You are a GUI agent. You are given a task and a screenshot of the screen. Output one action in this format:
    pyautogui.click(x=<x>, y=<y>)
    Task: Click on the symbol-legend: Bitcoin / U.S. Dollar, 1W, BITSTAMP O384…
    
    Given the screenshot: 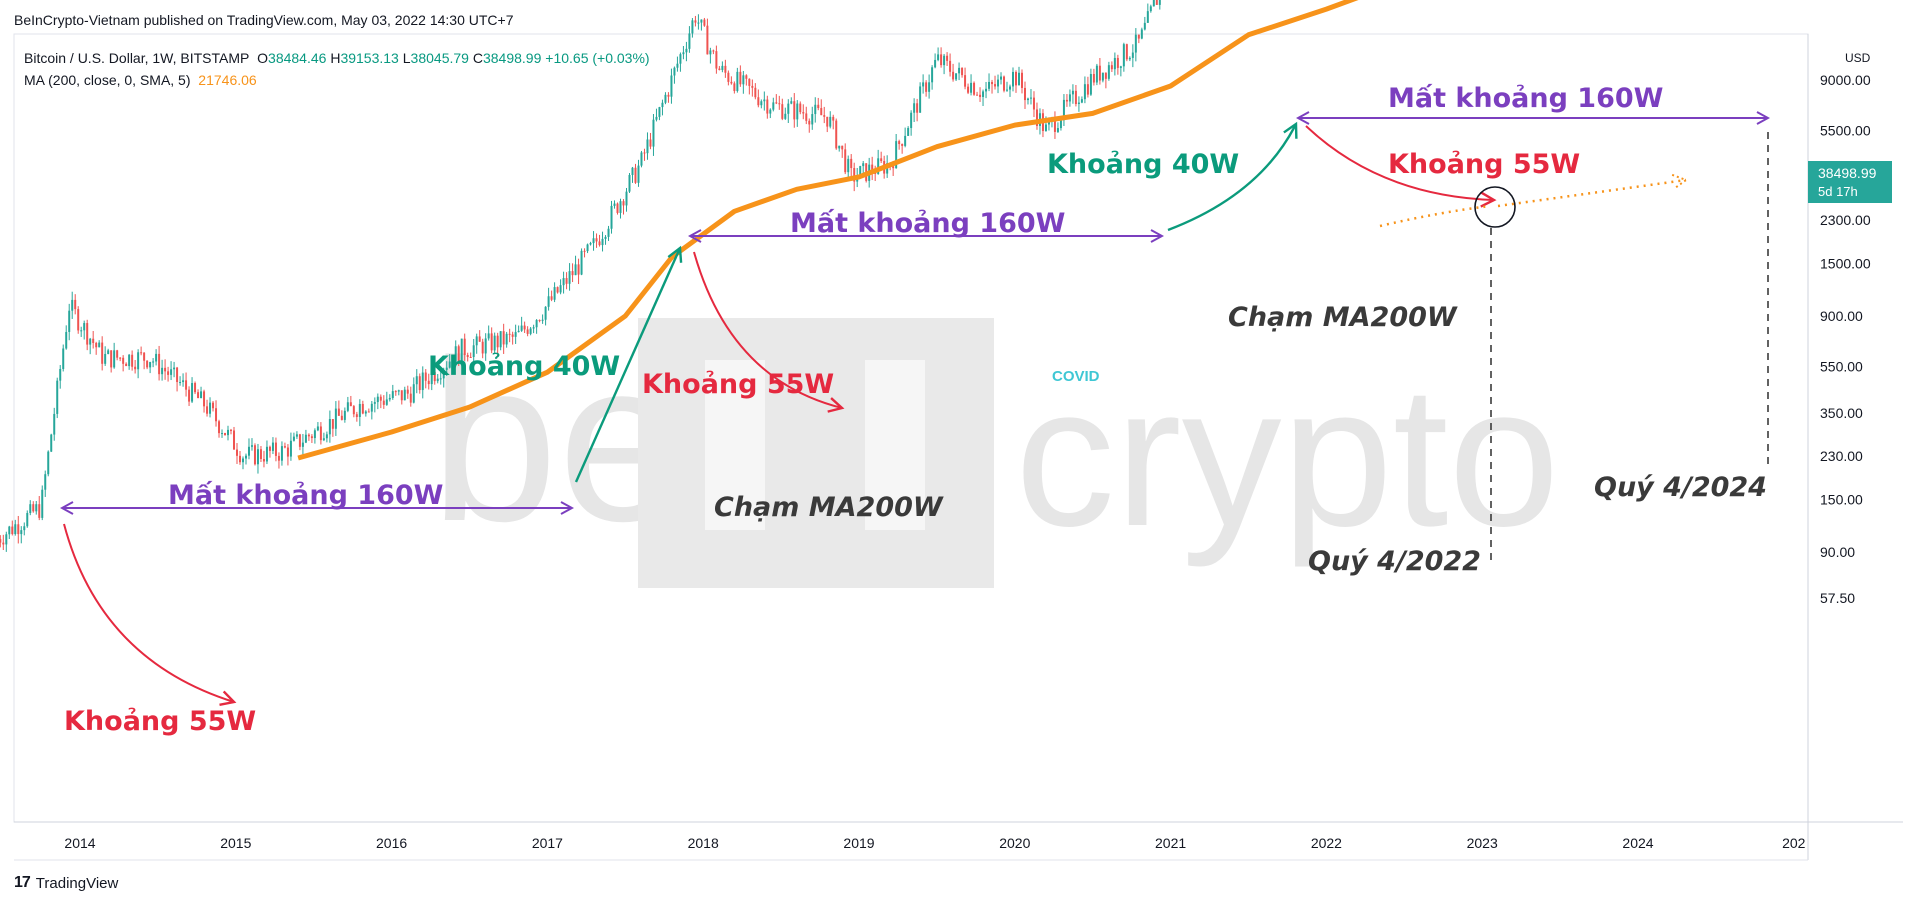 What is the action you would take?
    pyautogui.click(x=337, y=58)
    